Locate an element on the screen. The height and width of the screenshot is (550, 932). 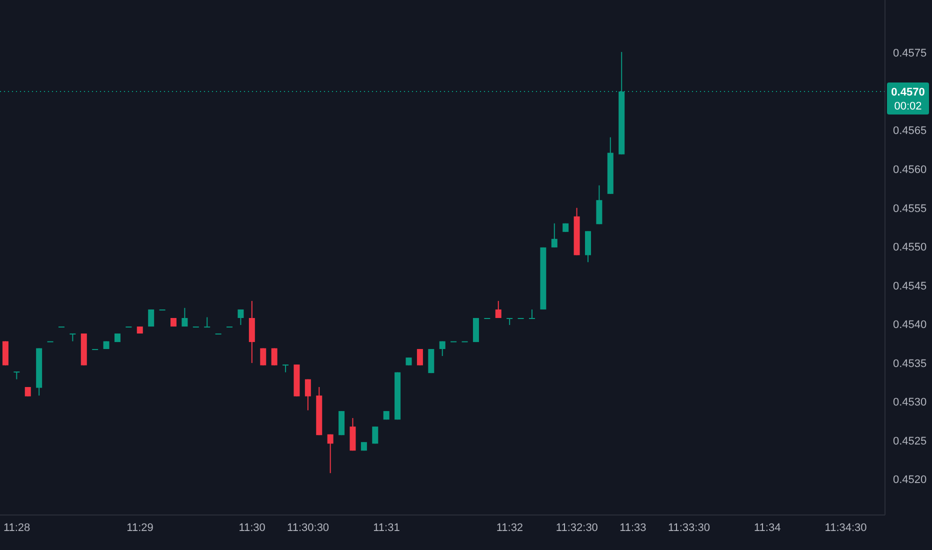
x-tick-label: 11:31 is located at coordinates (386, 528).